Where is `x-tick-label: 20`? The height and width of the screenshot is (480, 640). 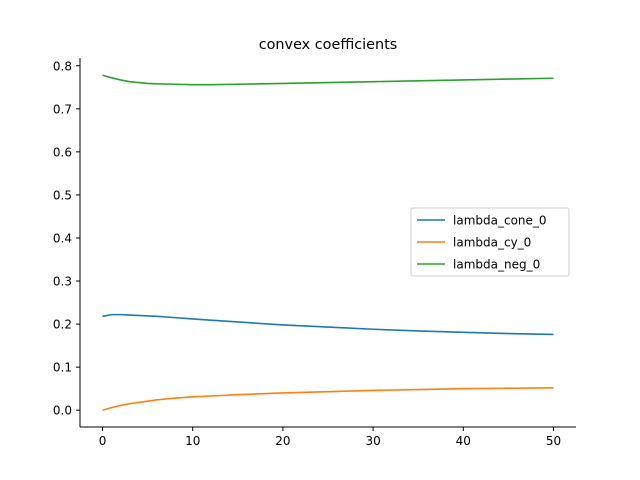
x-tick-label: 20 is located at coordinates (282, 441).